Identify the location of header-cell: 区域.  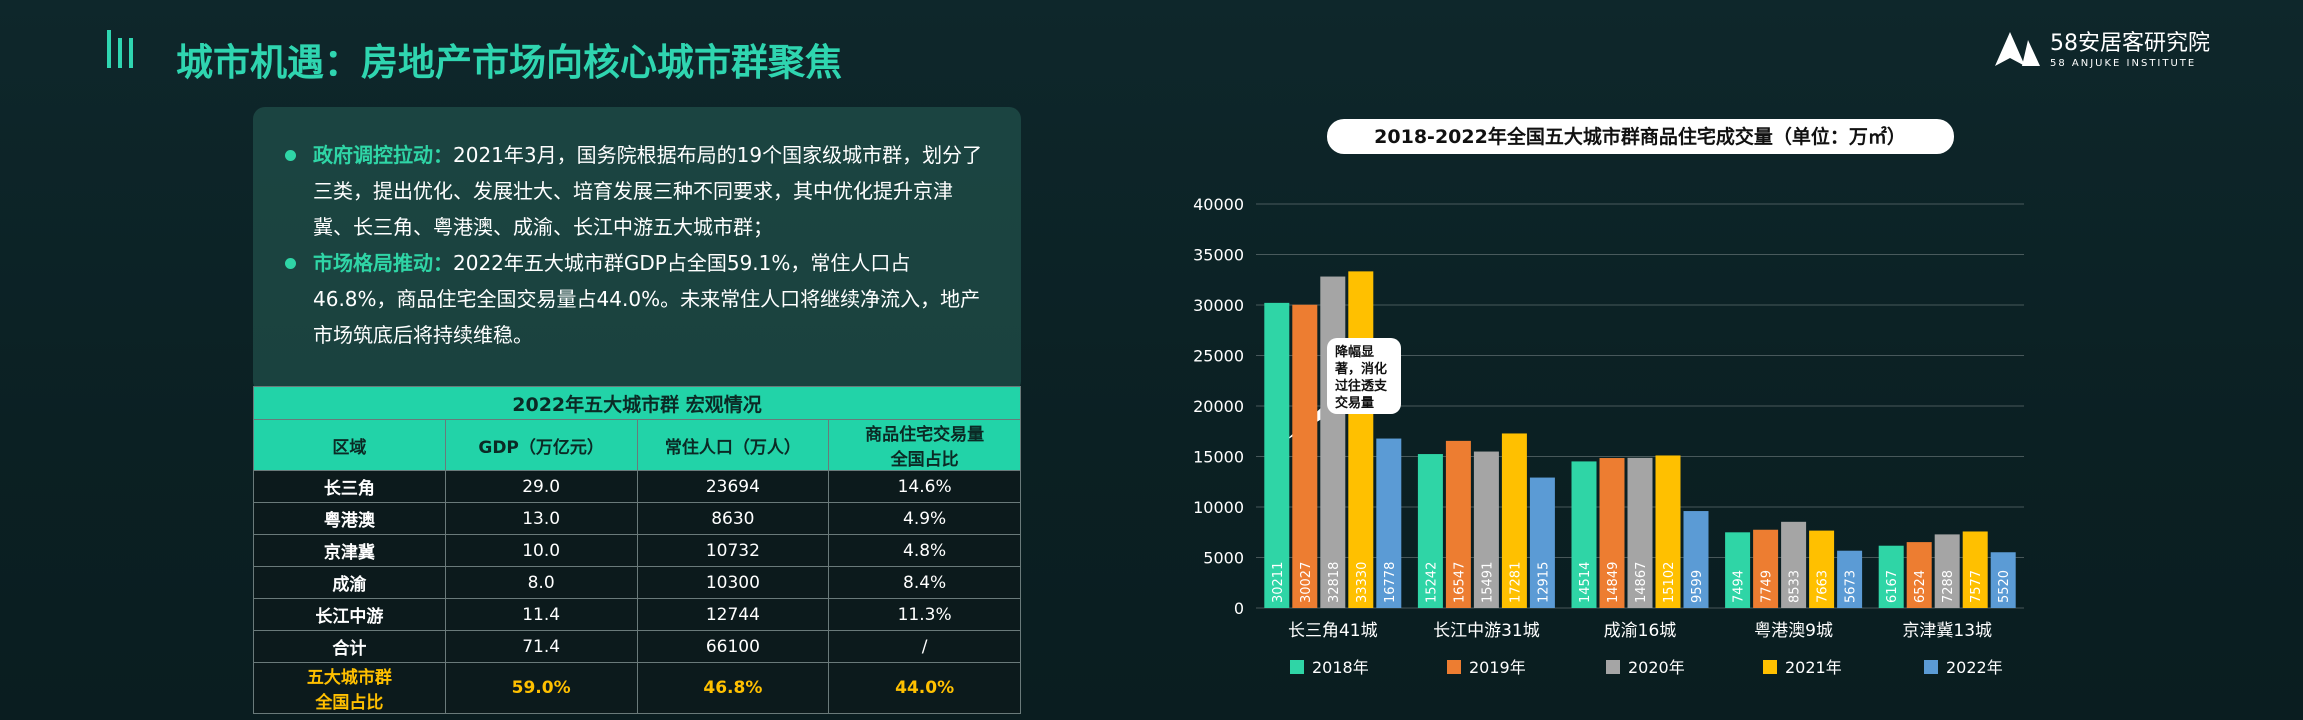
(349, 445).